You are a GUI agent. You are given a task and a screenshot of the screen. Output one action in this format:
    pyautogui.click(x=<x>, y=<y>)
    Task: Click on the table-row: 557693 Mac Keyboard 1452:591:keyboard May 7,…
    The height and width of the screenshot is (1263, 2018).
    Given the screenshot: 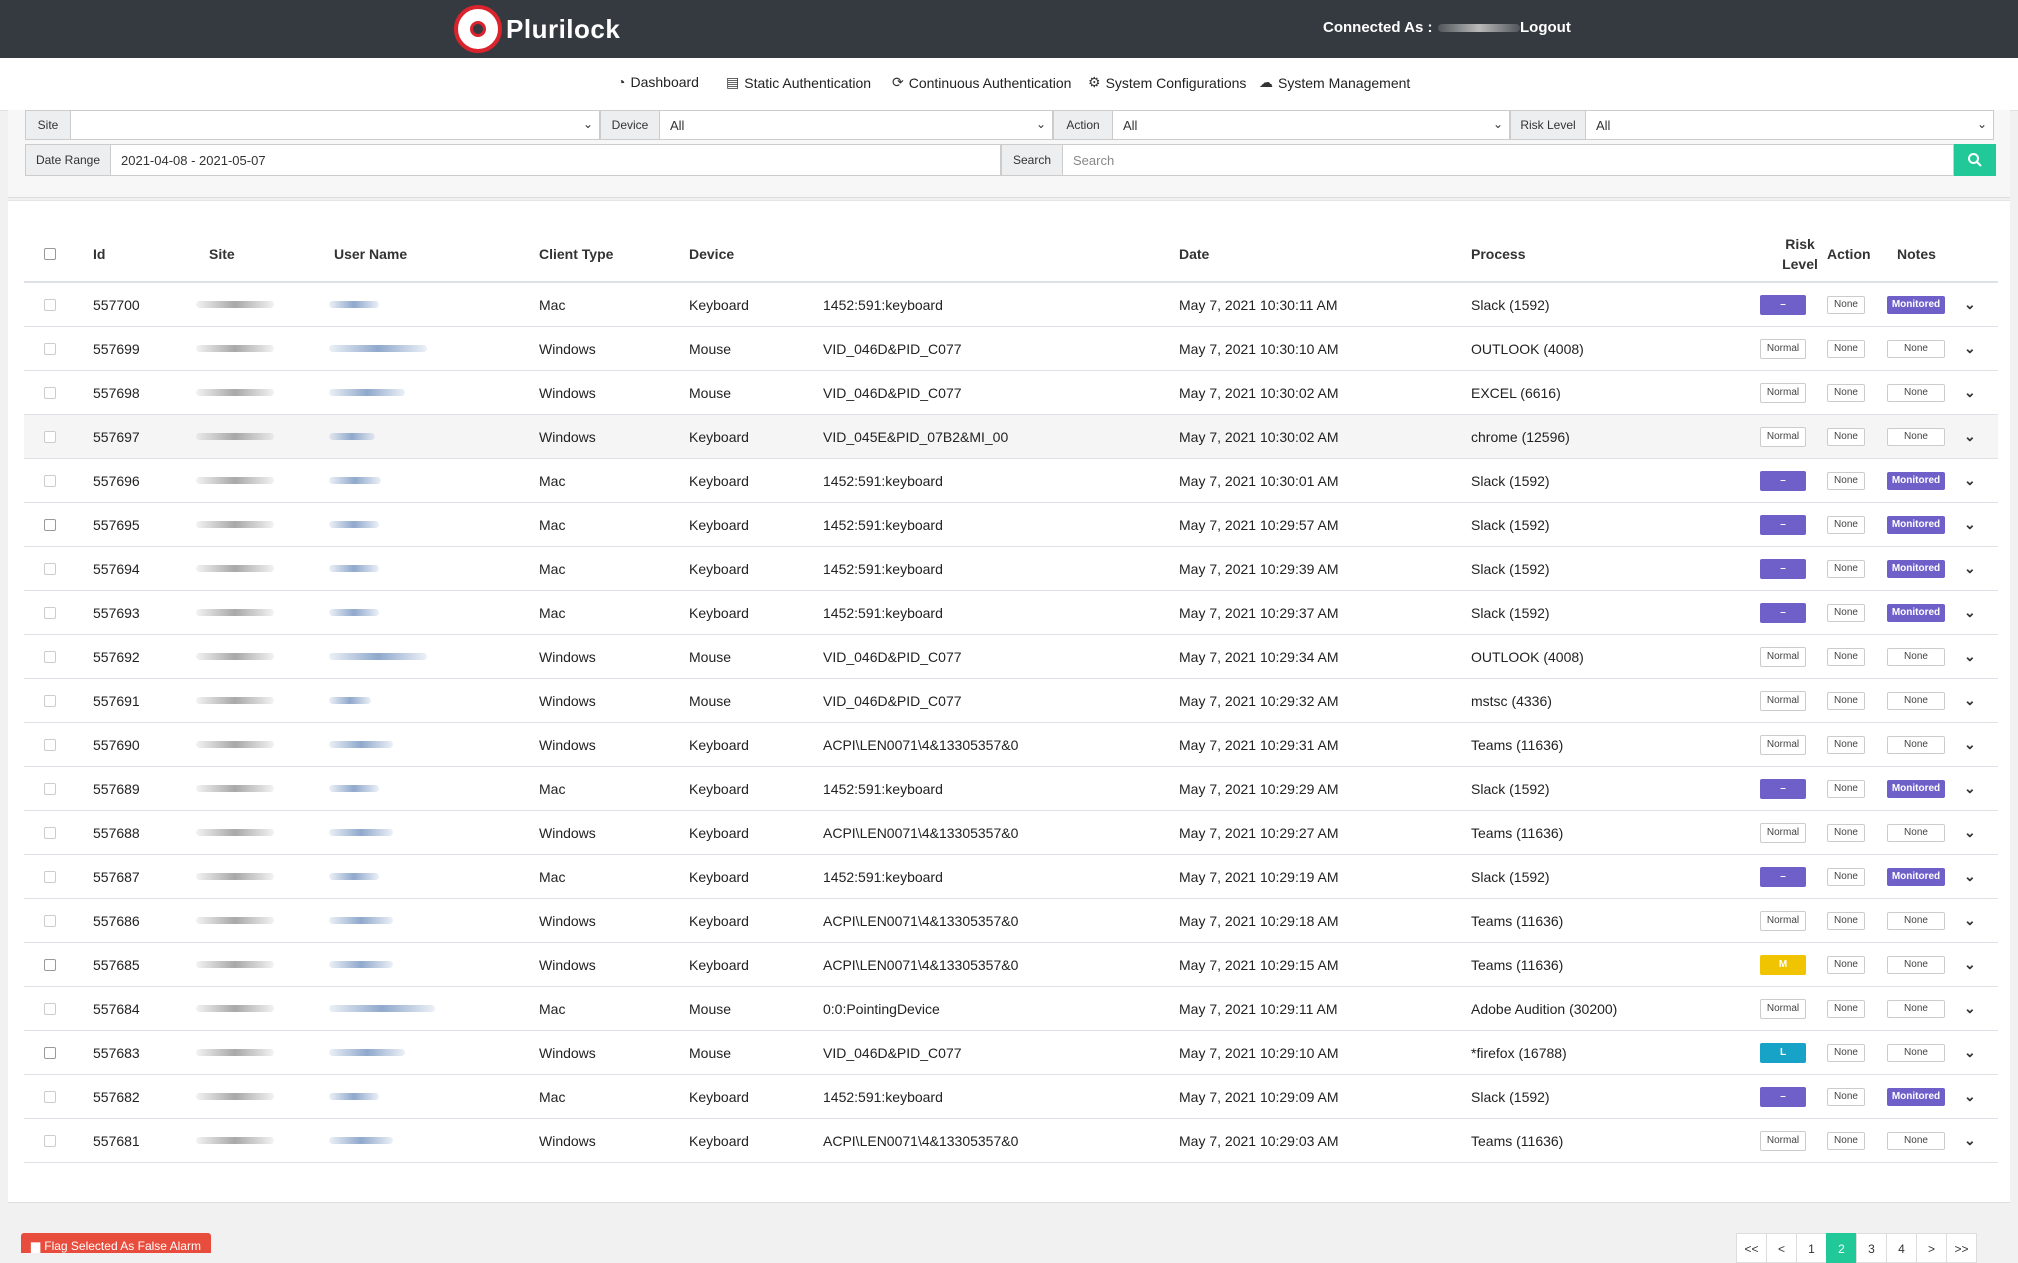 What is the action you would take?
    pyautogui.click(x=1011, y=613)
    